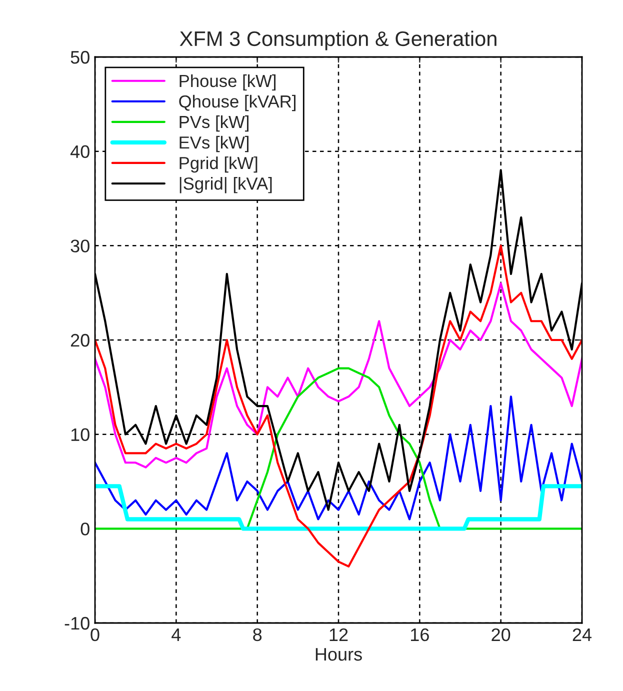 The height and width of the screenshot is (691, 623). I want to click on legend-label: Phouse [kW], so click(228, 82).